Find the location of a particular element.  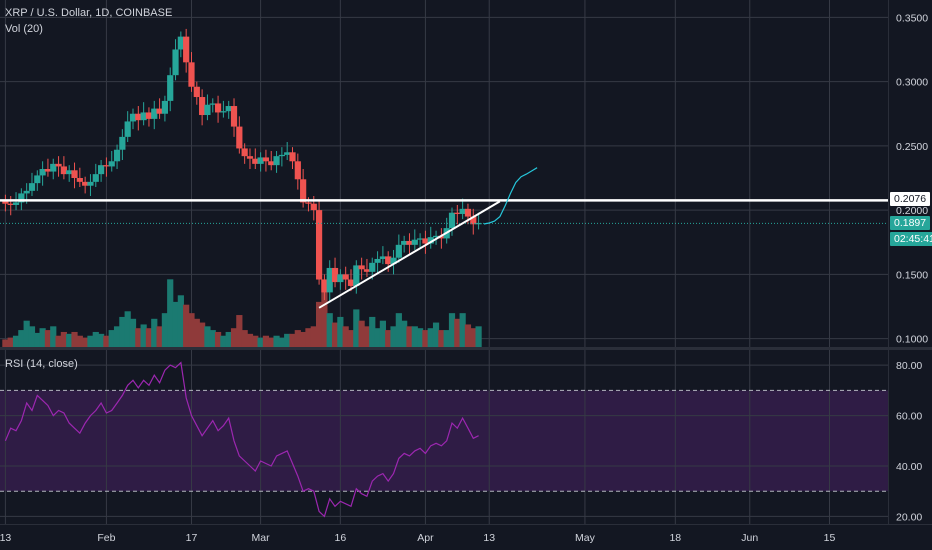

current-price-tag: 0.1897 is located at coordinates (910, 223).